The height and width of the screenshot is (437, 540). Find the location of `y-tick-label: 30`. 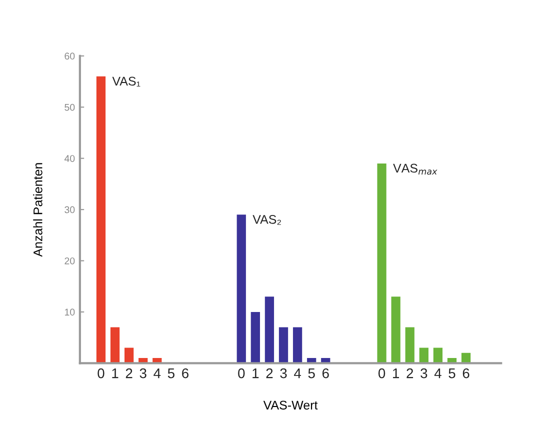

y-tick-label: 30 is located at coordinates (69, 210).